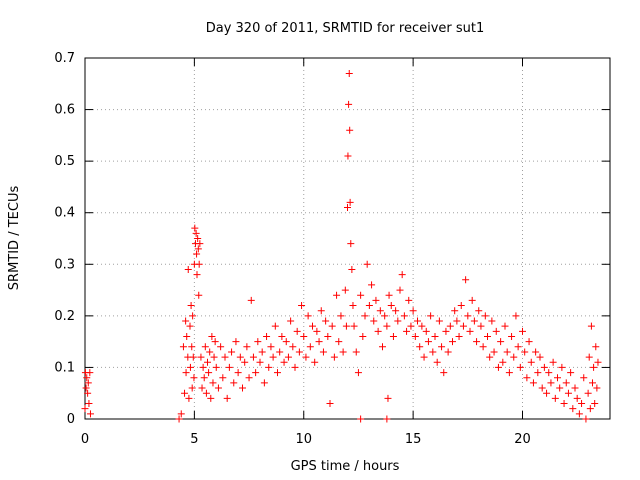 The image size is (640, 480). What do you see at coordinates (345, 466) in the screenshot?
I see `x-axis-label: GPS time / hours` at bounding box center [345, 466].